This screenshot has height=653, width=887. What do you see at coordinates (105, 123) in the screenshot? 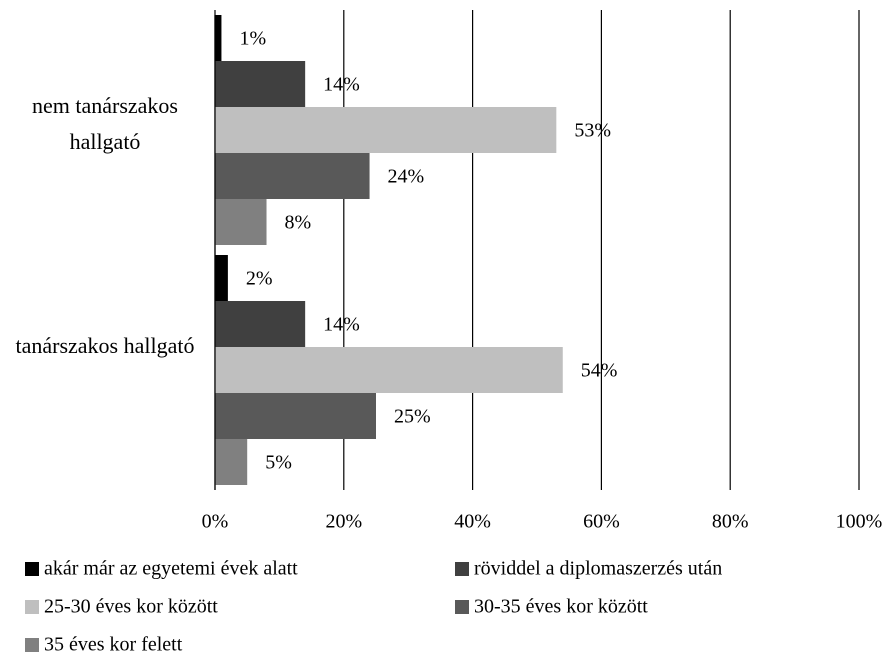
I see `category-label: nem tanárszakos hallgató` at bounding box center [105, 123].